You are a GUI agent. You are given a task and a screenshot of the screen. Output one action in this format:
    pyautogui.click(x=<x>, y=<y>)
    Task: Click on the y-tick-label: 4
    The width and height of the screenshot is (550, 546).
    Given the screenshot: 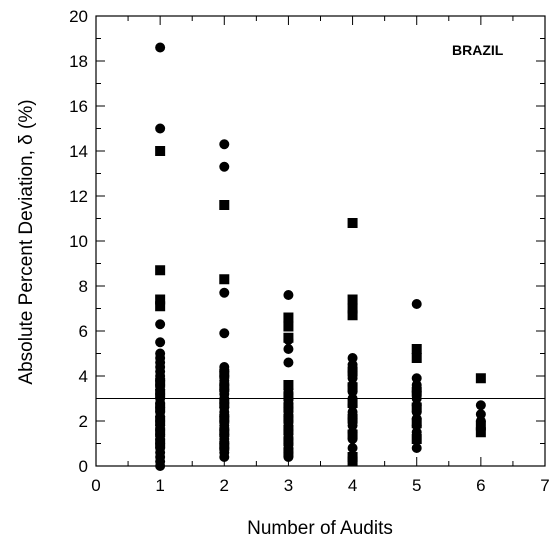 What is the action you would take?
    pyautogui.click(x=83, y=376)
    